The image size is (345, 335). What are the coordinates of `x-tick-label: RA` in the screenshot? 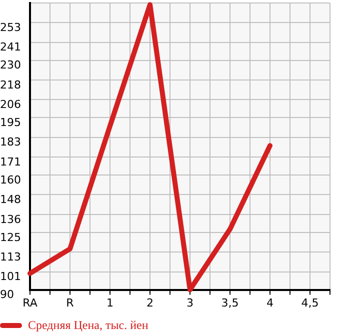 It's located at (30, 303).